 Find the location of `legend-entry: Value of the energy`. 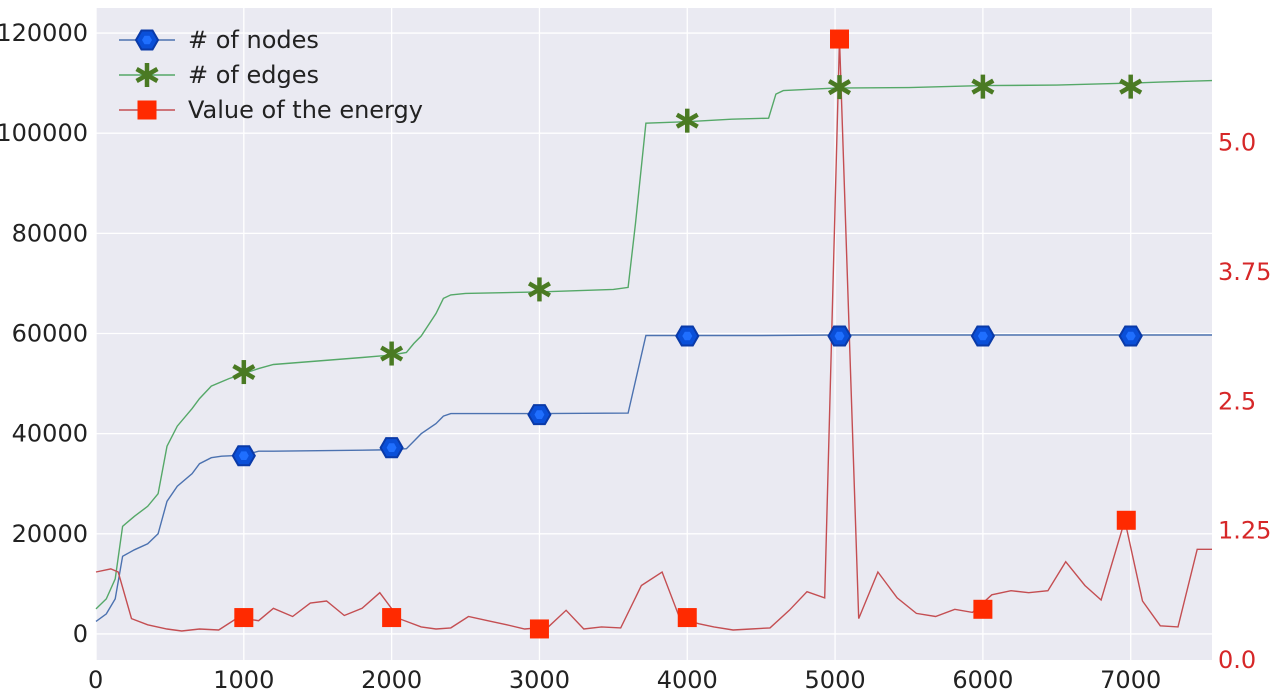

legend-entry: Value of the energy is located at coordinates (271, 110).